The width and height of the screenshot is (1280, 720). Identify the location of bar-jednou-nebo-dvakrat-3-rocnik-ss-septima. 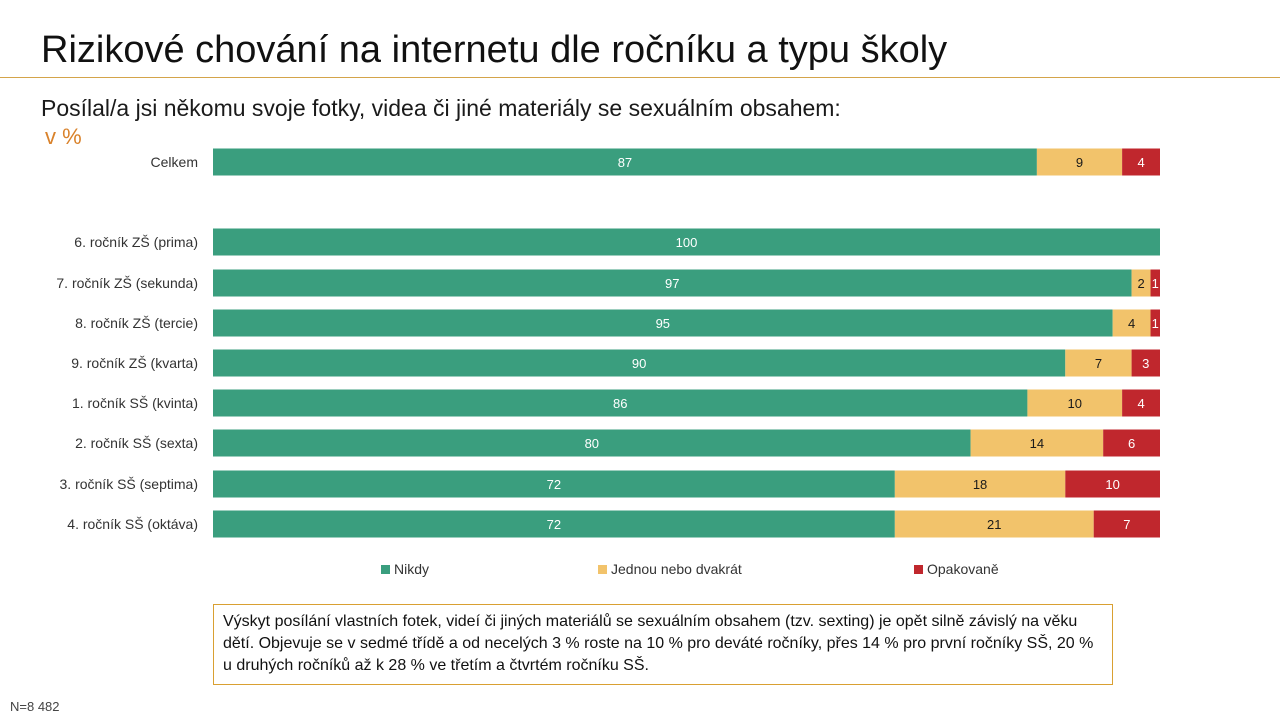
(980, 484).